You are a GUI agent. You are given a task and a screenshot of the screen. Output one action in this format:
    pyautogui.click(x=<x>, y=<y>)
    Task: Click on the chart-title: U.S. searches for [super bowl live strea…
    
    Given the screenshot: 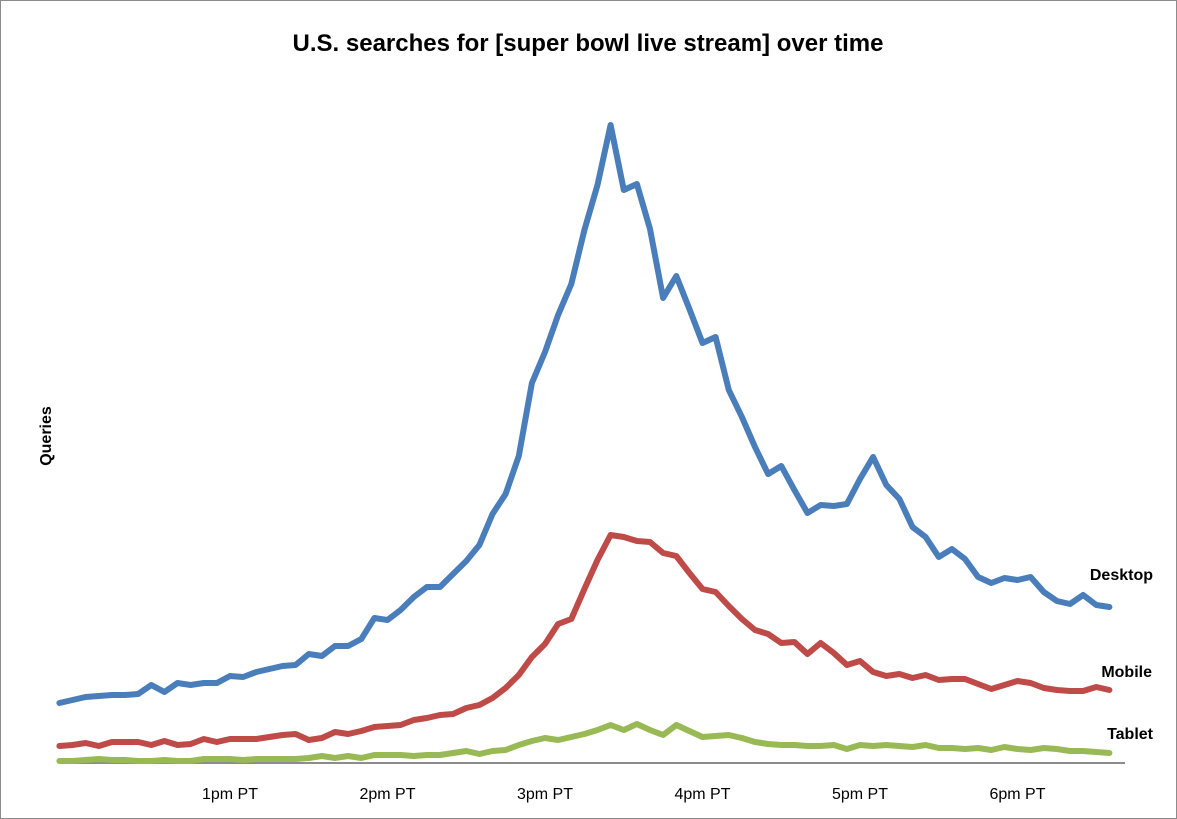 What is the action you would take?
    pyautogui.click(x=588, y=43)
    